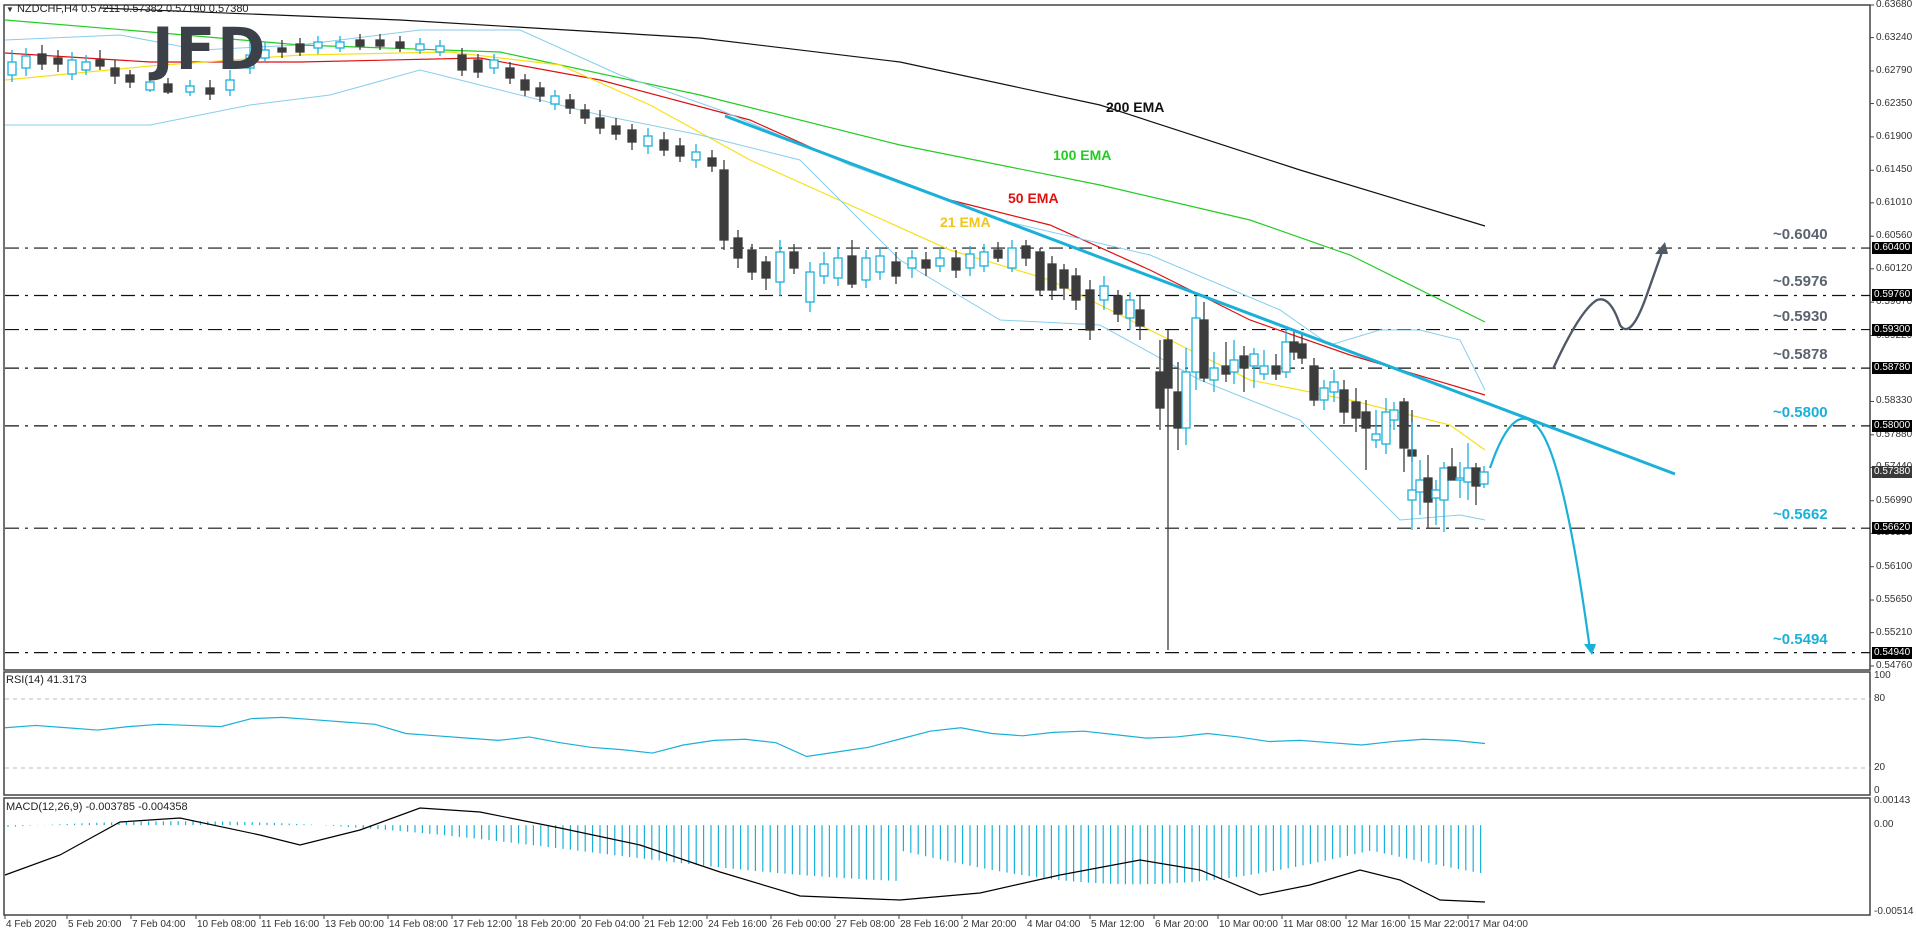 This screenshot has height=936, width=1916. What do you see at coordinates (10, 9) in the screenshot?
I see `collapse-triangle-icon: ▼` at bounding box center [10, 9].